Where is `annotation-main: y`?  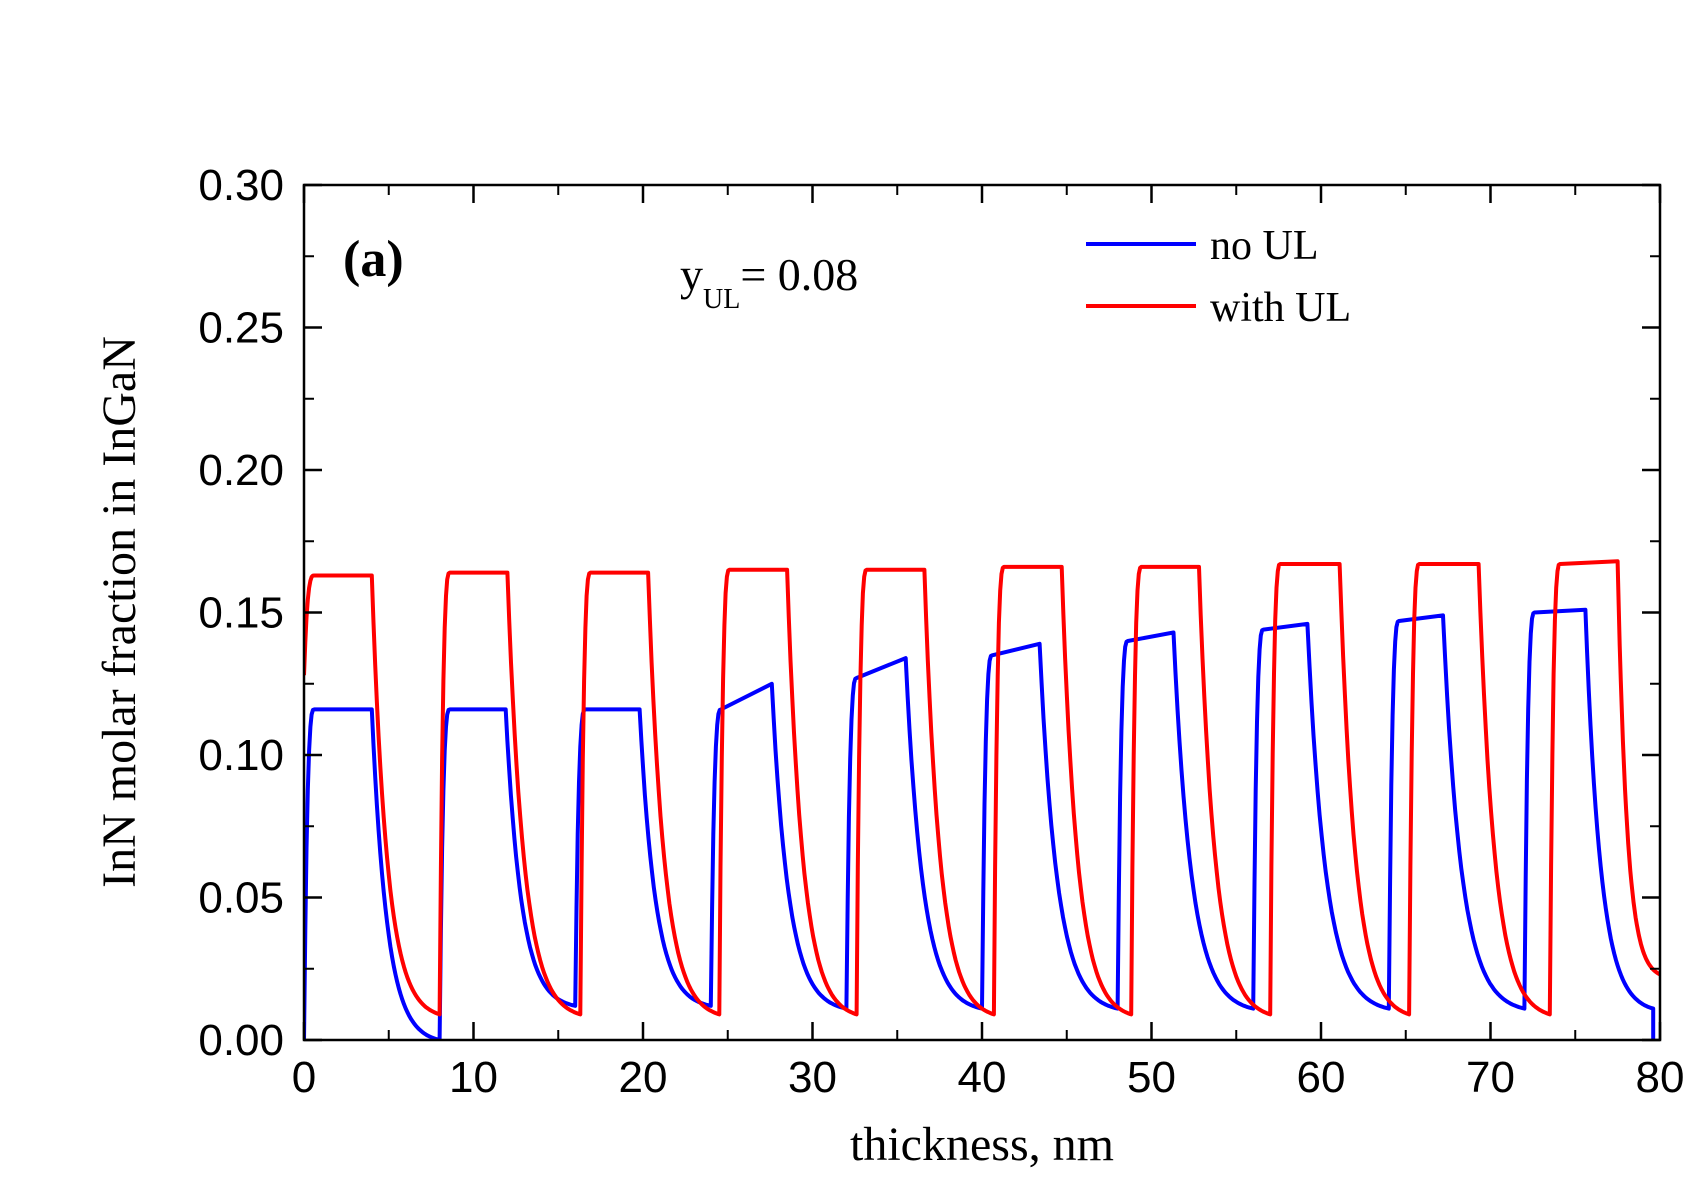 annotation-main: y is located at coordinates (691, 274).